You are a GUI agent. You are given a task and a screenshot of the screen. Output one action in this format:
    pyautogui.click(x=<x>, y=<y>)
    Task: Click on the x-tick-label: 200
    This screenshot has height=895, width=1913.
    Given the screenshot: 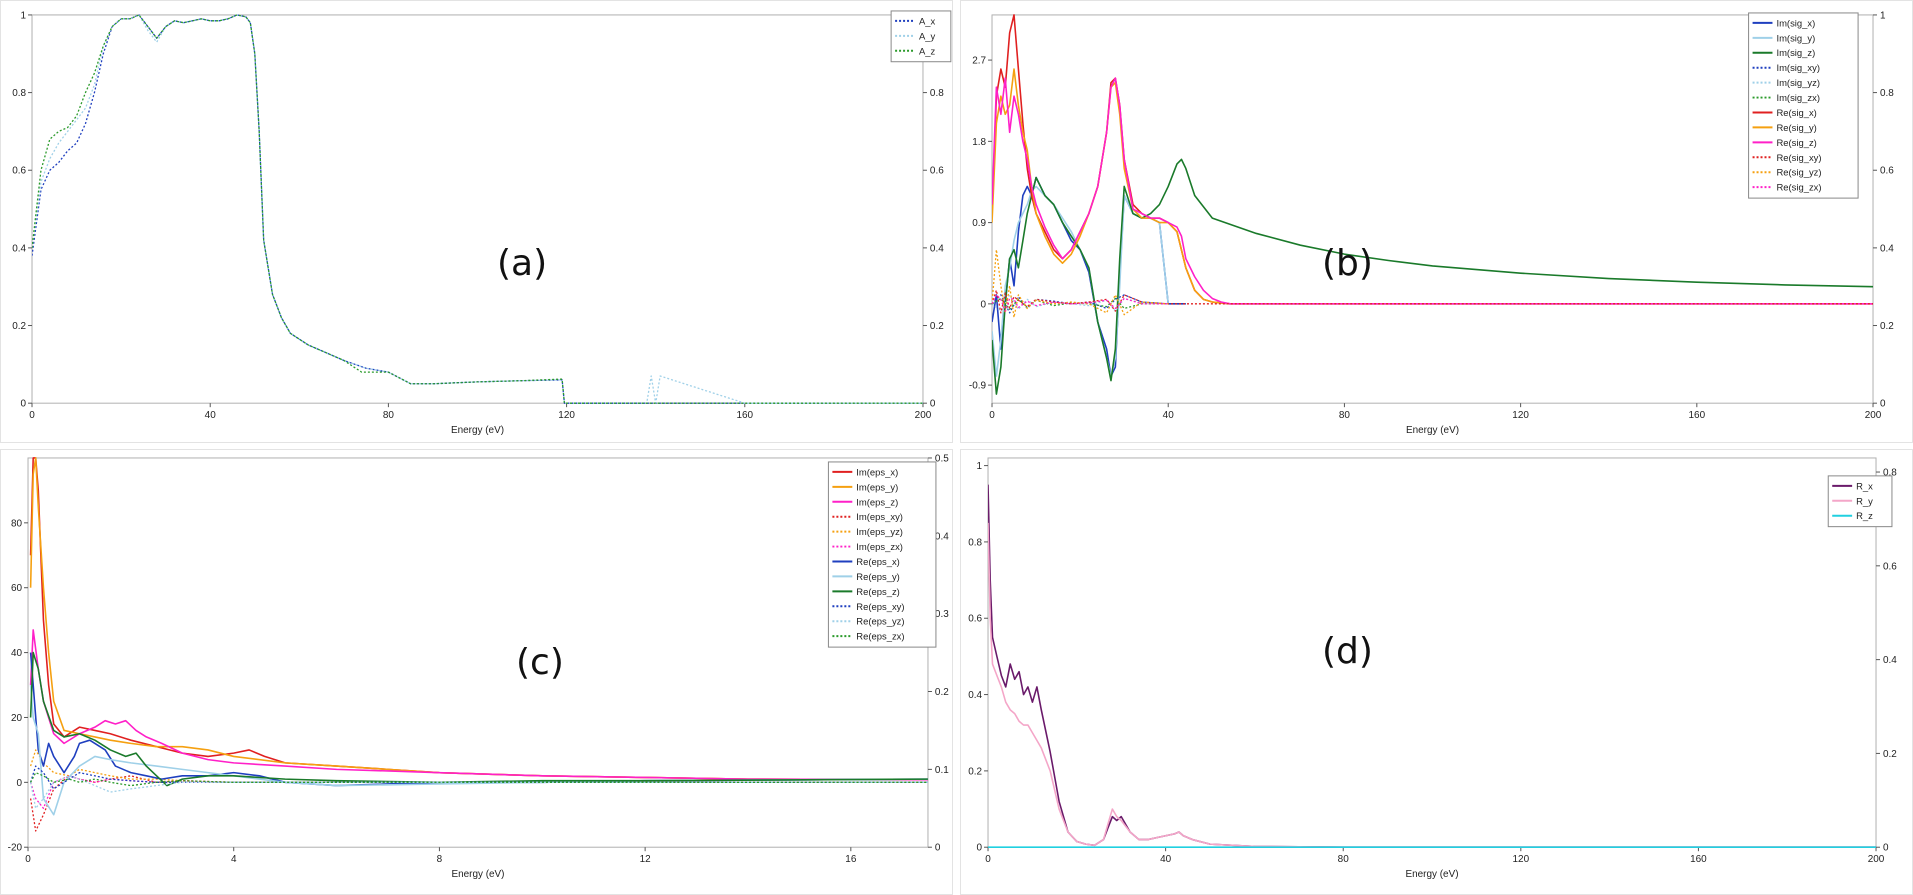 What is the action you would take?
    pyautogui.click(x=1873, y=415)
    